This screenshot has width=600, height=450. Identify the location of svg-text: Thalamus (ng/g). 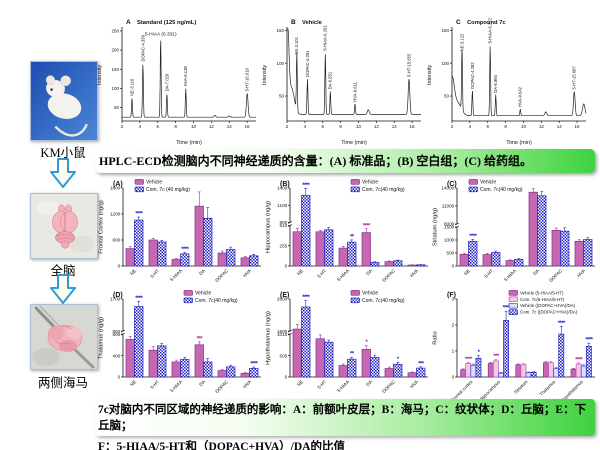
(102, 338).